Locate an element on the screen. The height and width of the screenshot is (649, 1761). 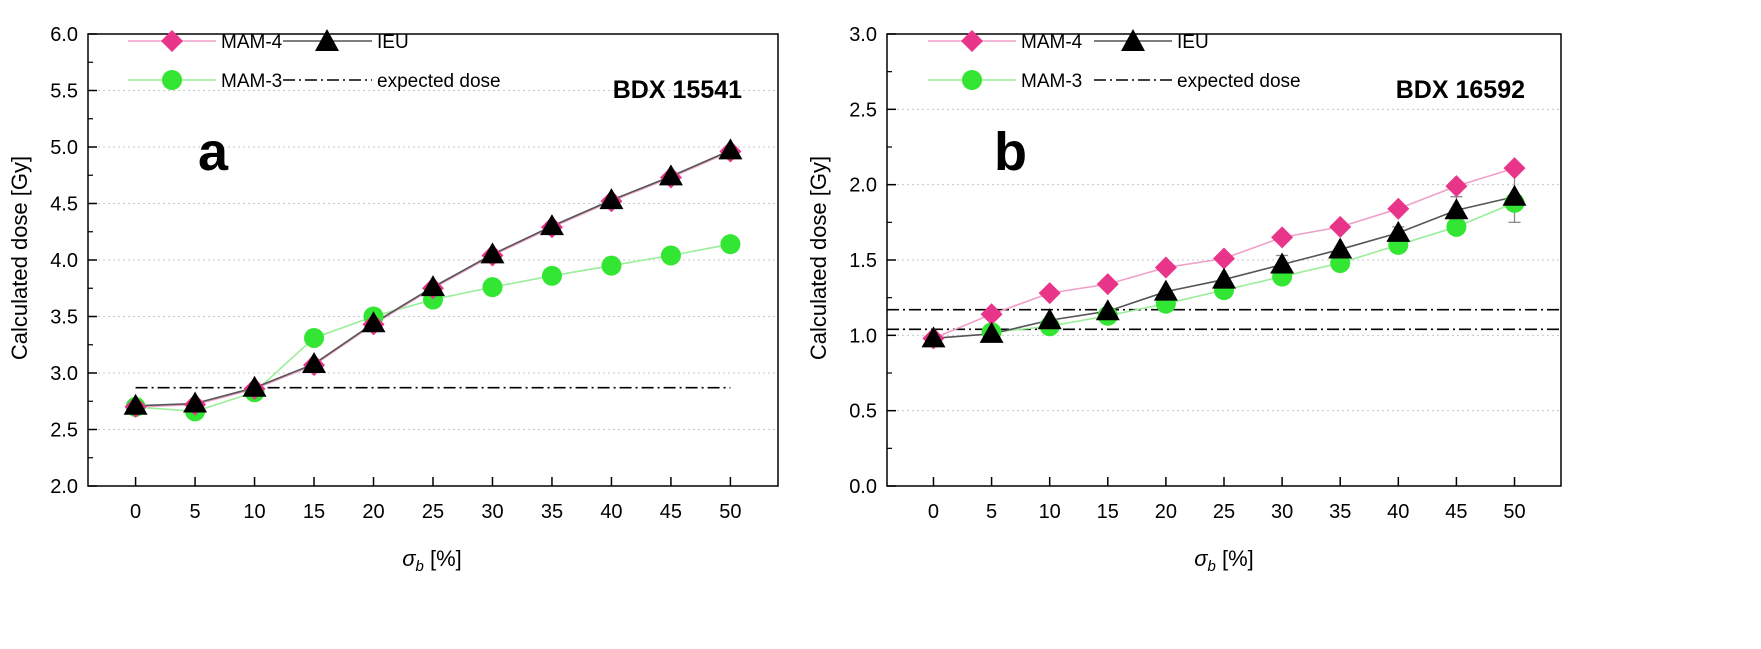
x-tick-label: 30 is located at coordinates (492, 512).